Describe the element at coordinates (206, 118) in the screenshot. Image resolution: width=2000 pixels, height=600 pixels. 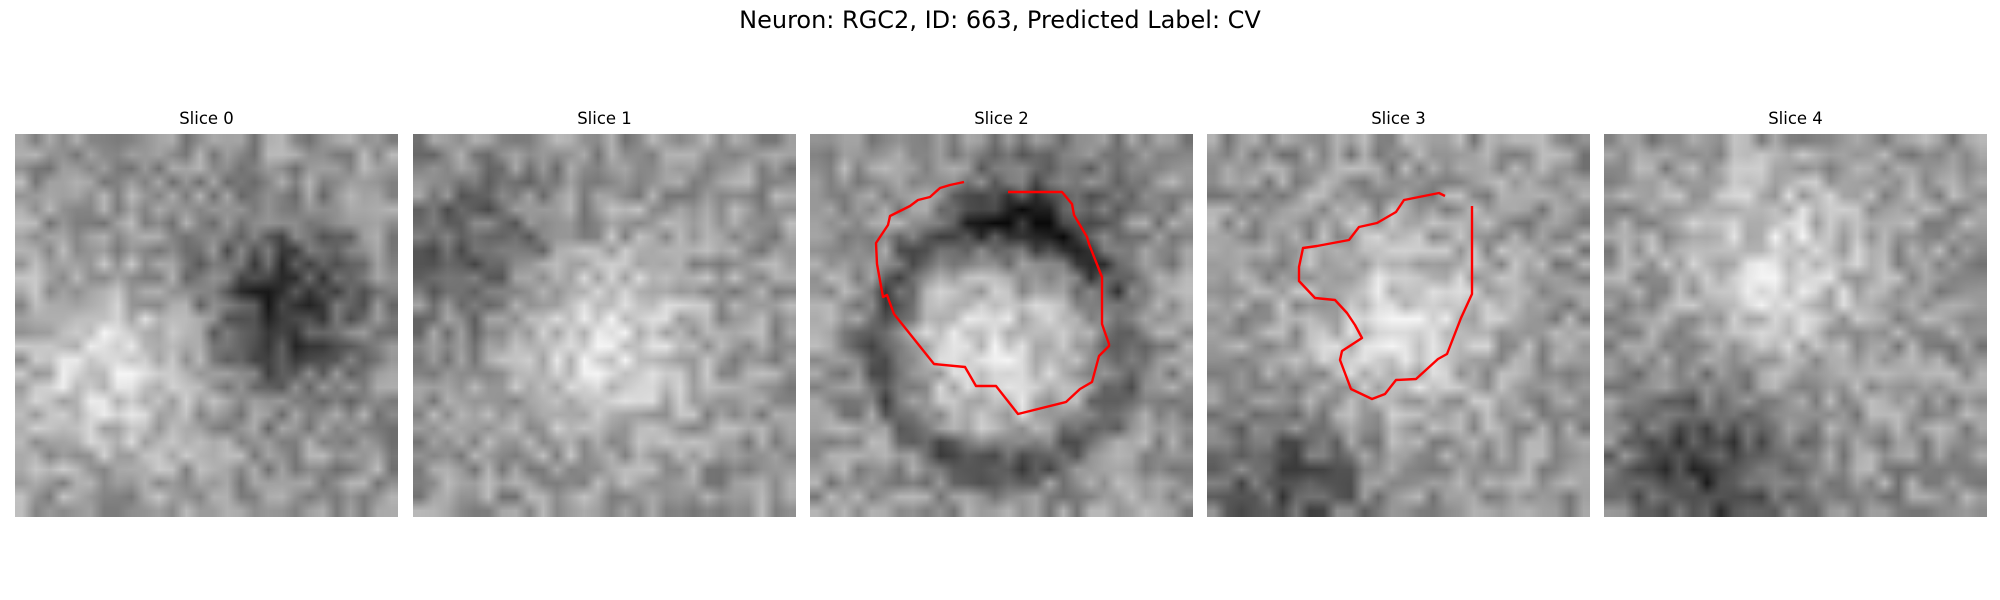
I see `slice-title: Slice 0` at that location.